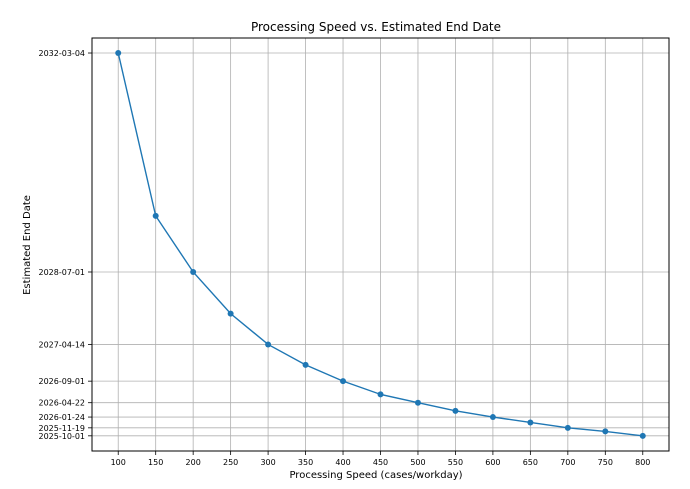 The image size is (690, 489). Describe the element at coordinates (567, 462) in the screenshot. I see `x-tick-label: 700` at that location.